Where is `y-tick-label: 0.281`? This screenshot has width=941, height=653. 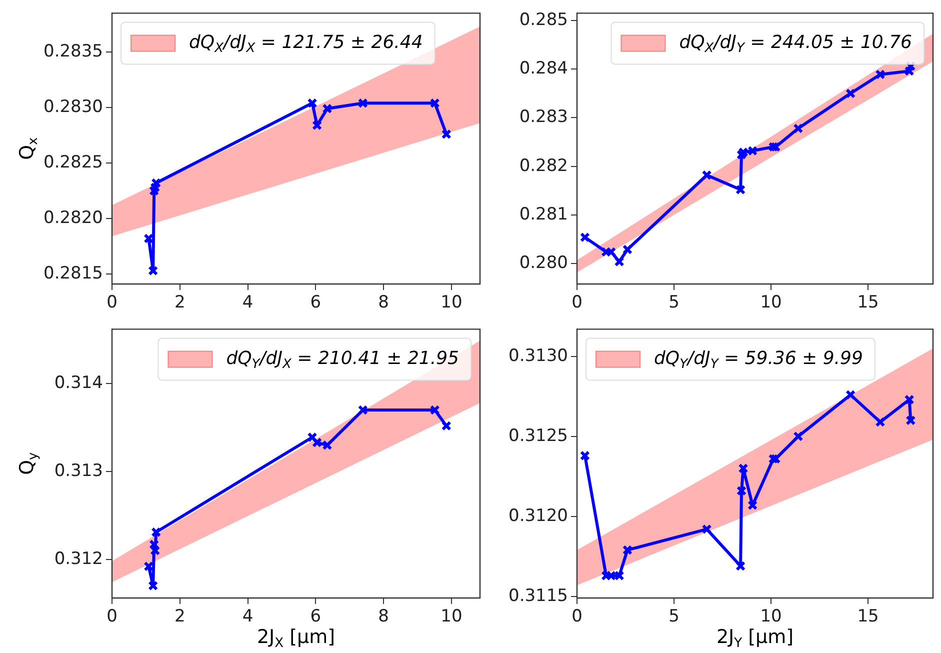 y-tick-label: 0.281 is located at coordinates (543, 214).